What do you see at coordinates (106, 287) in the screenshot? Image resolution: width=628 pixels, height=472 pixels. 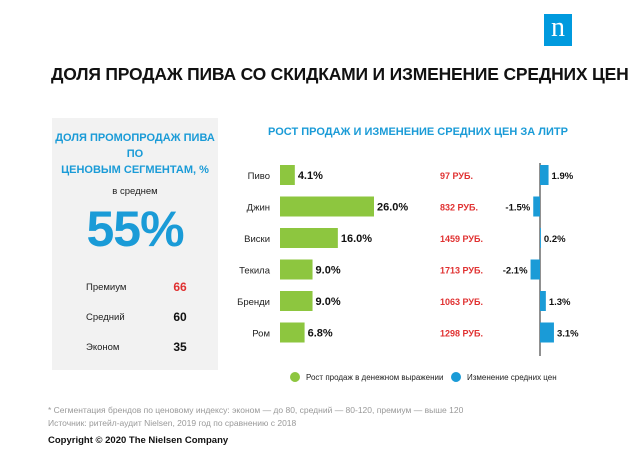 I see `segment-label-premium: Премиум` at bounding box center [106, 287].